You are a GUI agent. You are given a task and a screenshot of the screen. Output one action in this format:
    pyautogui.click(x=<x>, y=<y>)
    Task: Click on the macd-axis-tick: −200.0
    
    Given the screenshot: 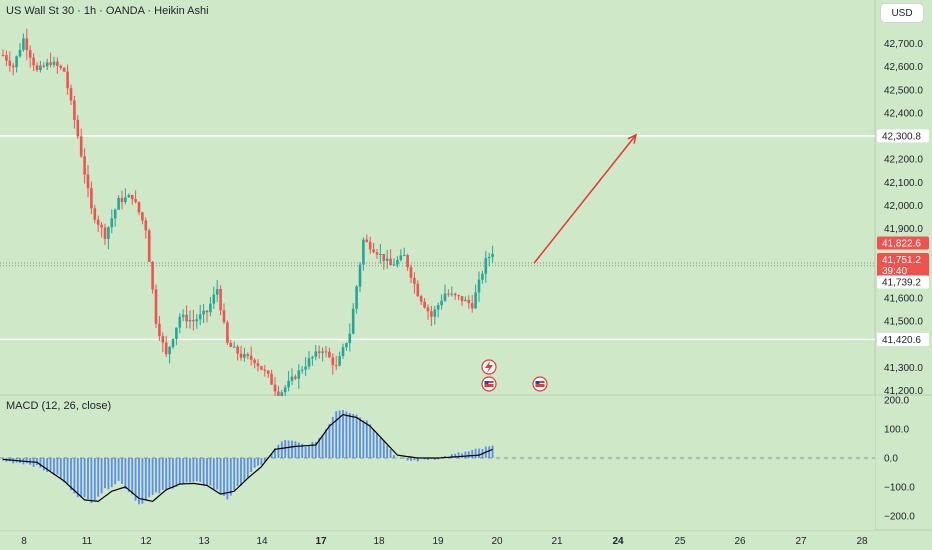 What is the action you would take?
    pyautogui.click(x=899, y=516)
    